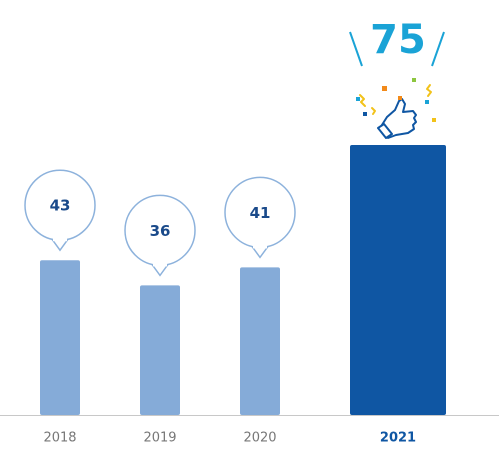  What do you see at coordinates (60, 206) in the screenshot?
I see `value-label: 43` at bounding box center [60, 206].